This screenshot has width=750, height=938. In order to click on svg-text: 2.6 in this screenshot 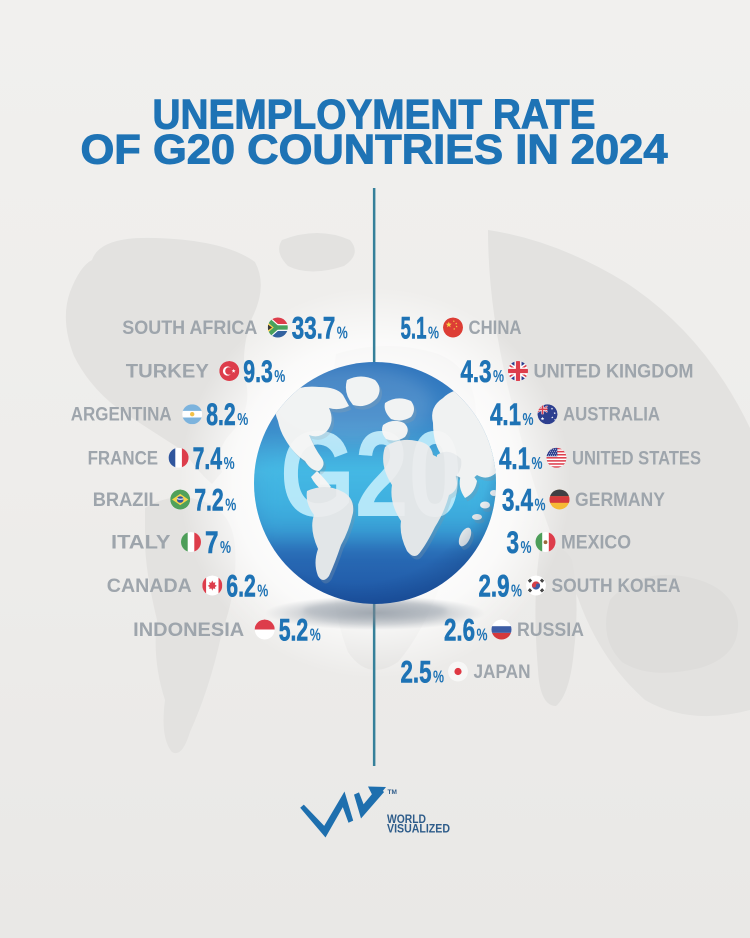, I will do `click(459, 630)`.